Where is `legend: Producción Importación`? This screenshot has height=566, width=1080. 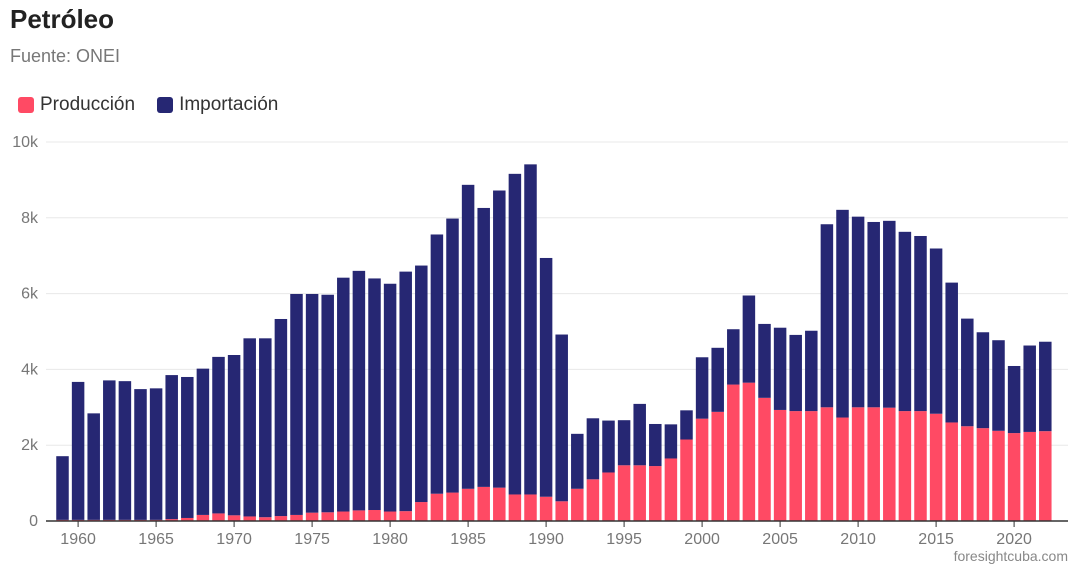 legend: Producción Importación is located at coordinates (148, 105).